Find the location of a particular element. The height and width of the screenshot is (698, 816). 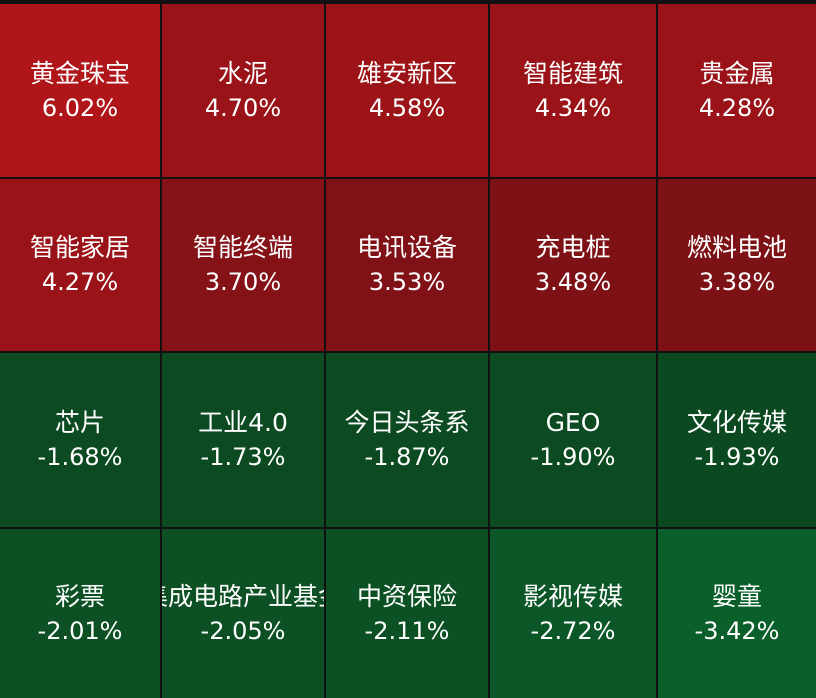

heatmap-tile: 婴童 -3.42% is located at coordinates (737, 613).